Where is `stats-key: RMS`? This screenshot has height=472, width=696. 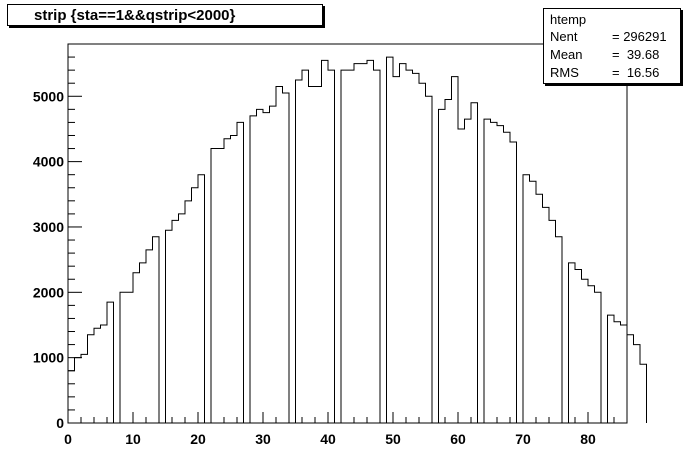
stats-key: RMS is located at coordinates (564, 72).